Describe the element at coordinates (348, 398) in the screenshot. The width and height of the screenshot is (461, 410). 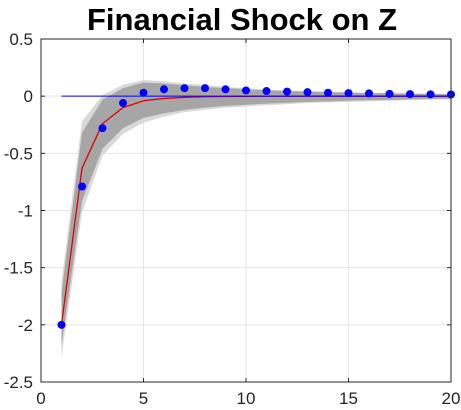
I see `x-tick-label: 15` at that location.